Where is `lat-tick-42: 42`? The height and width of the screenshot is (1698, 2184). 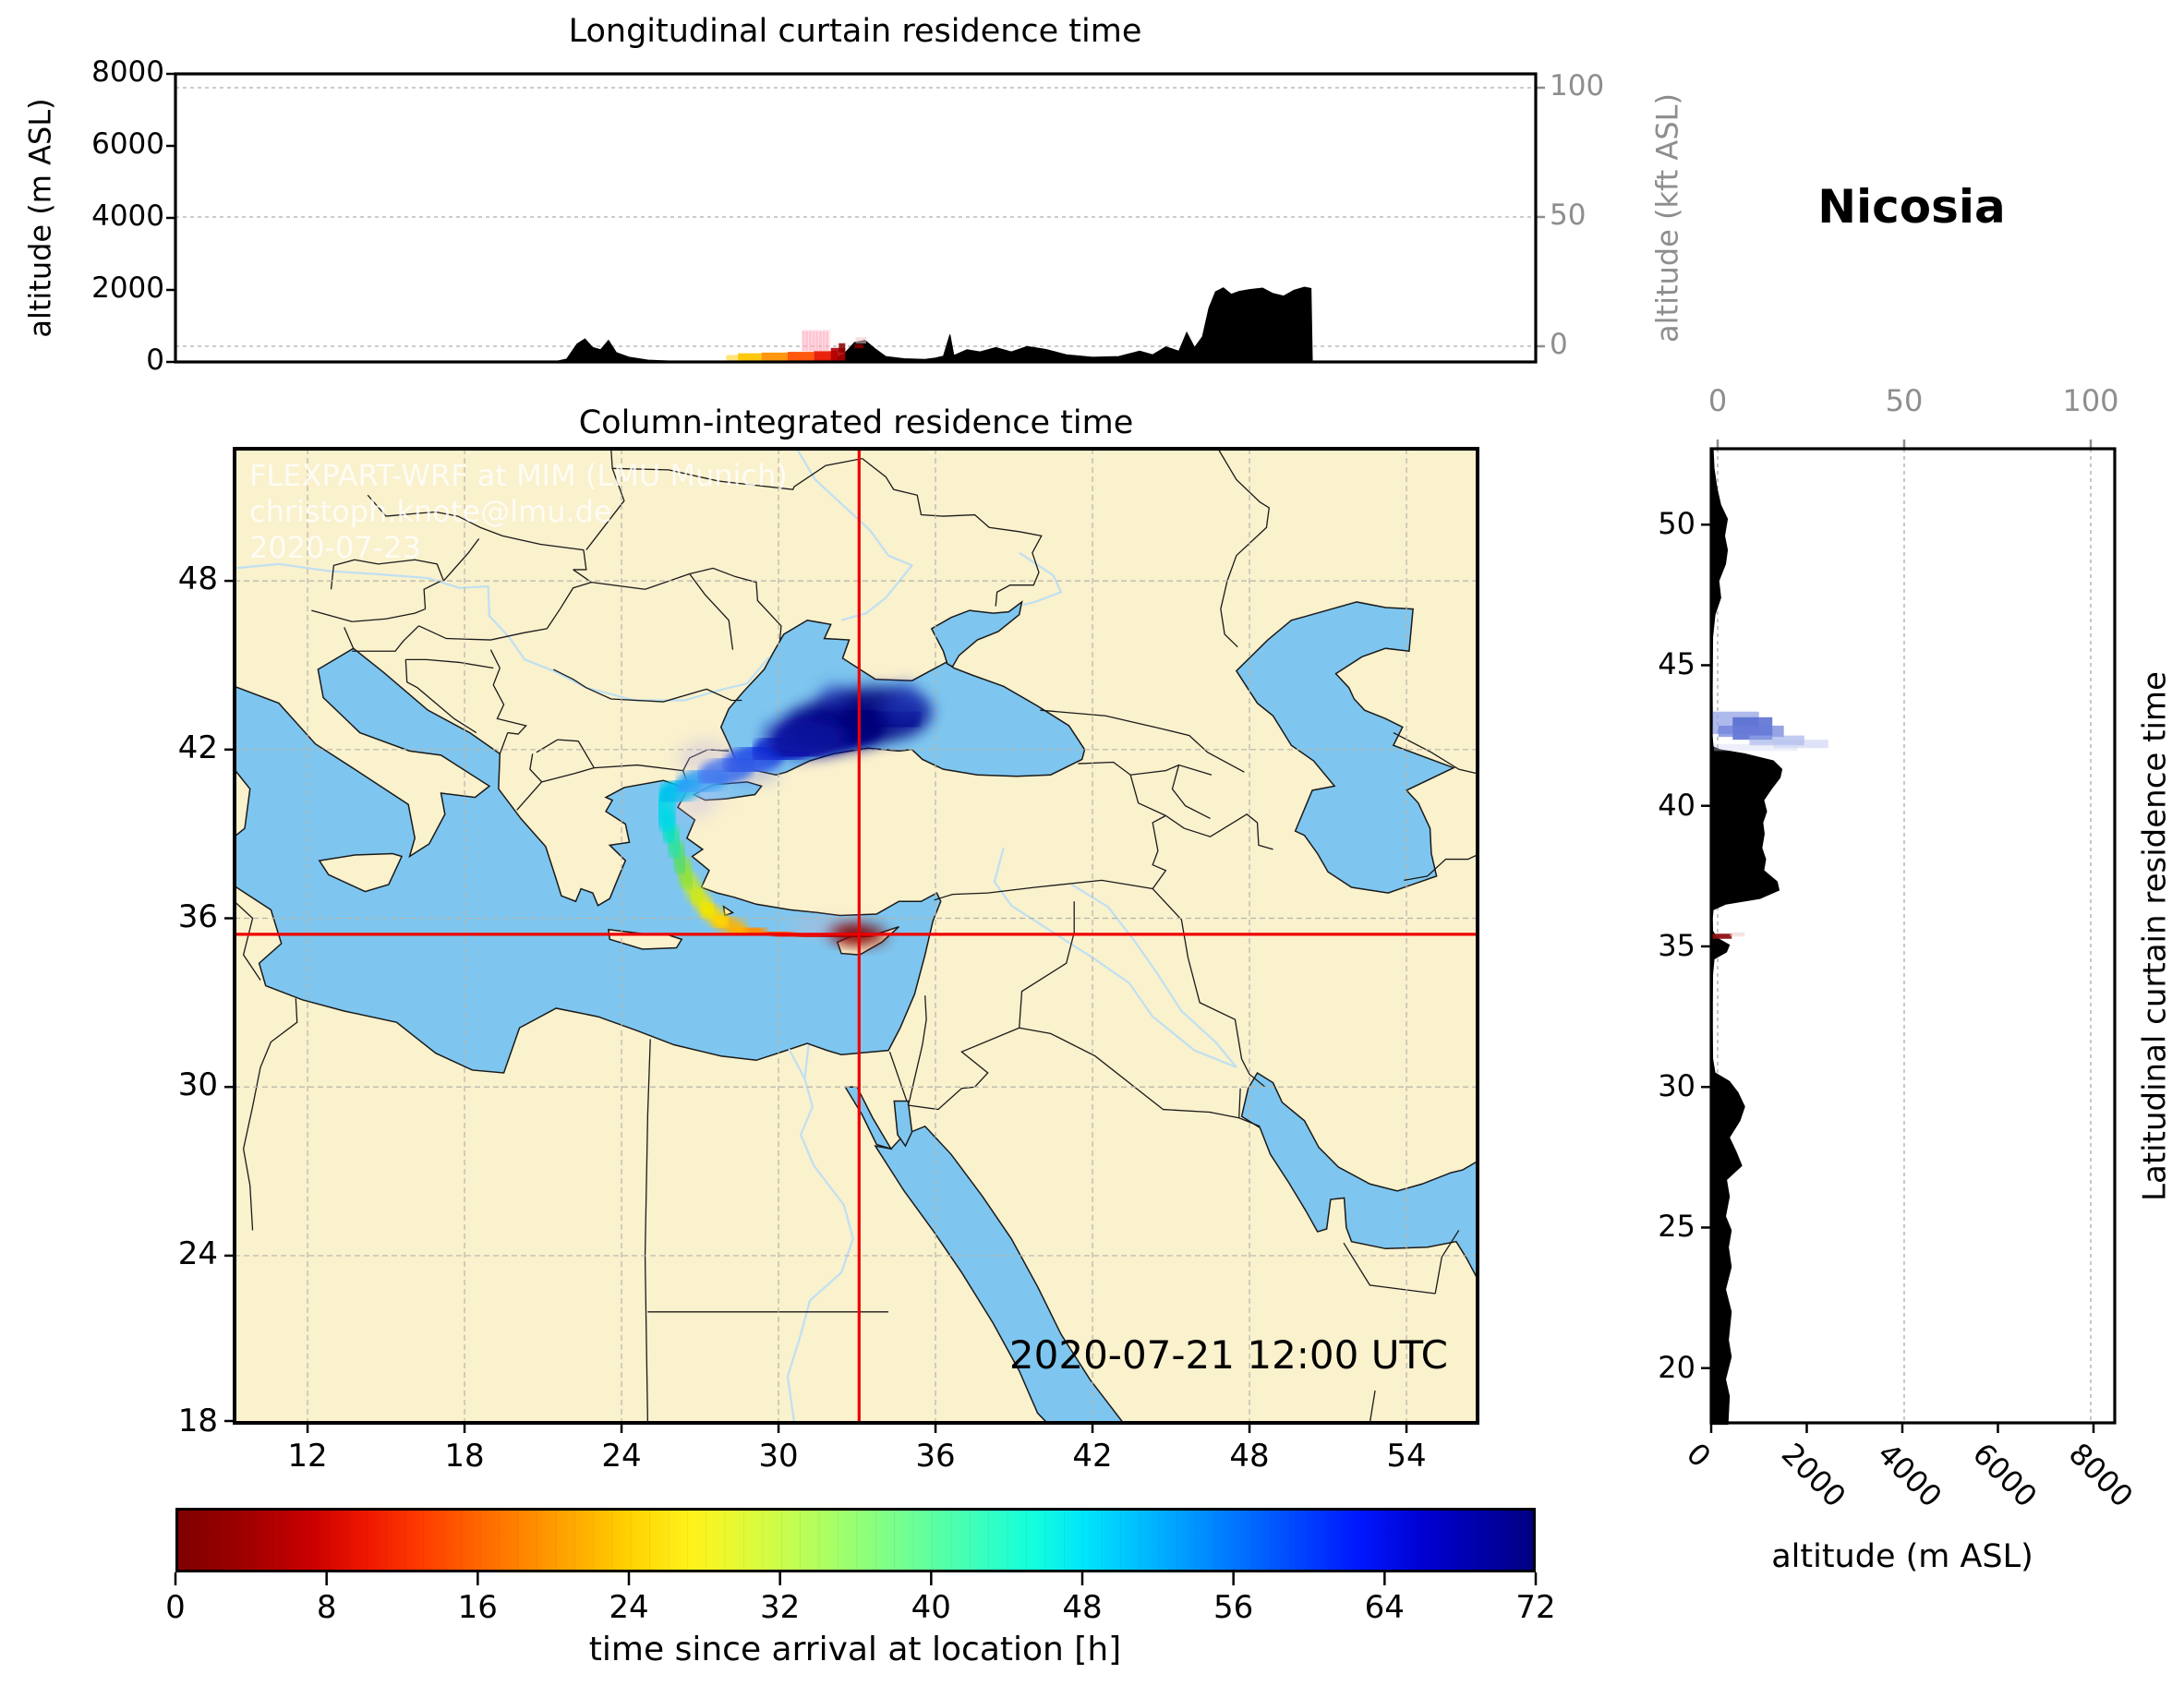
lat-tick-42: 42 is located at coordinates (197, 747).